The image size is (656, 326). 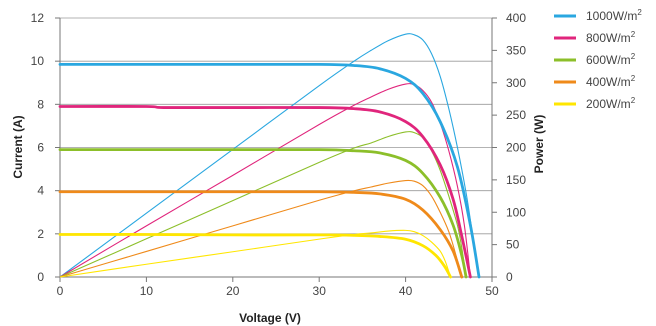 I want to click on left-y-tick-label-12: 12, so click(x=38, y=18).